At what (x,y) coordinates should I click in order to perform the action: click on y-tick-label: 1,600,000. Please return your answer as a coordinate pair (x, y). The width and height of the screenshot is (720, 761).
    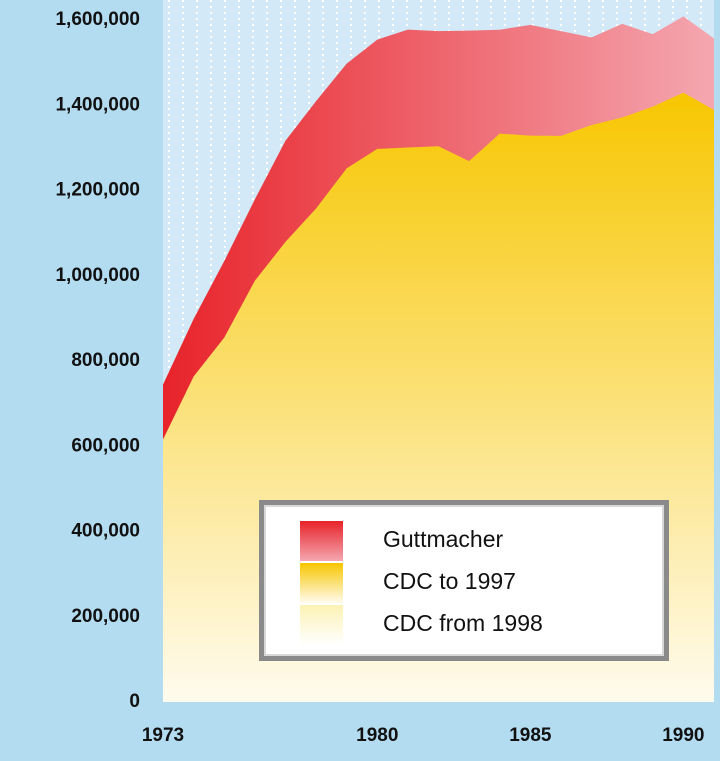
    Looking at the image, I should click on (97, 19).